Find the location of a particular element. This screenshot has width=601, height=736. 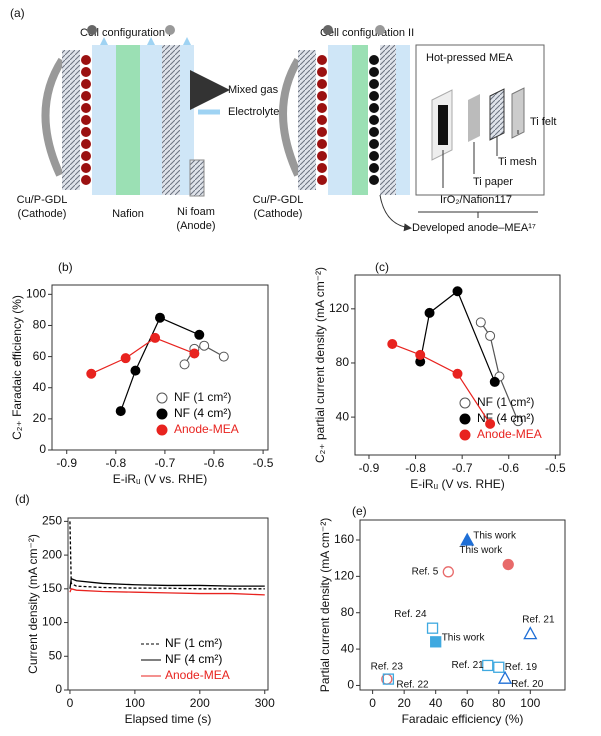

panel-label: (d) is located at coordinates (22, 499).